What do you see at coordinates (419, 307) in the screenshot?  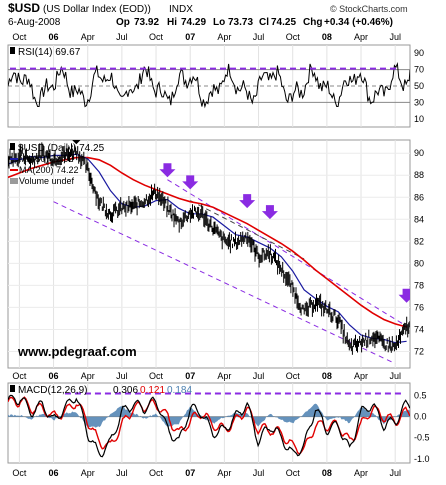 I see `price-tick-label: 76` at bounding box center [419, 307].